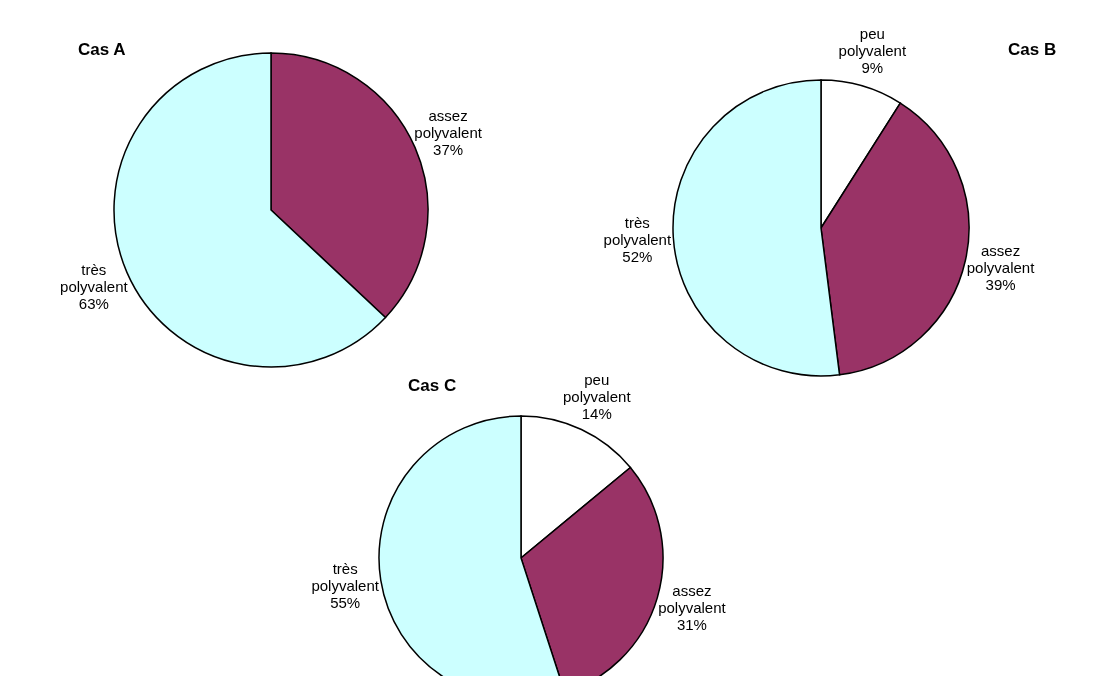 The height and width of the screenshot is (684, 1119). I want to click on data-label: 31%, so click(691, 624).